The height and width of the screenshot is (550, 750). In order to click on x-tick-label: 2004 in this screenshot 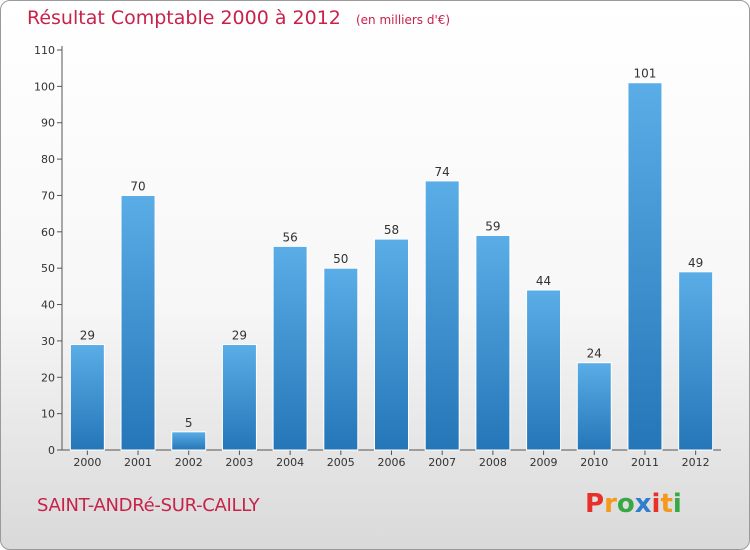, I will do `click(290, 462)`.